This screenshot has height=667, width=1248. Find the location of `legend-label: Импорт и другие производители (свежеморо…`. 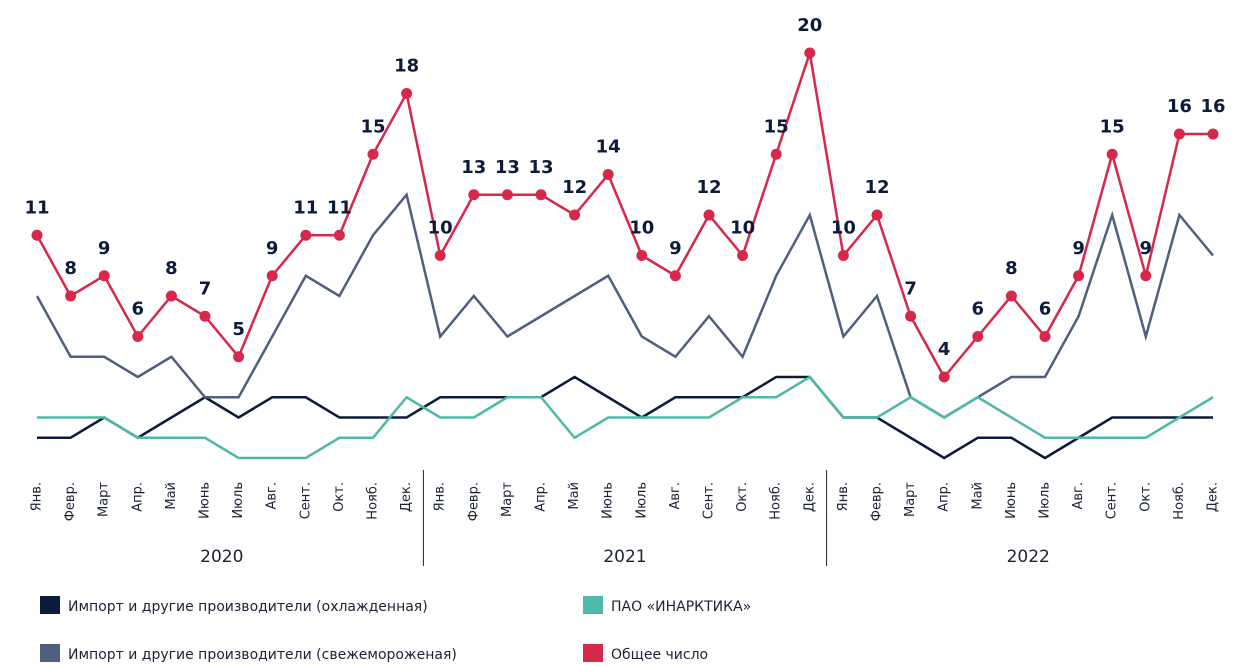

legend-label: Импорт и другие производители (свежеморо… is located at coordinates (262, 655).